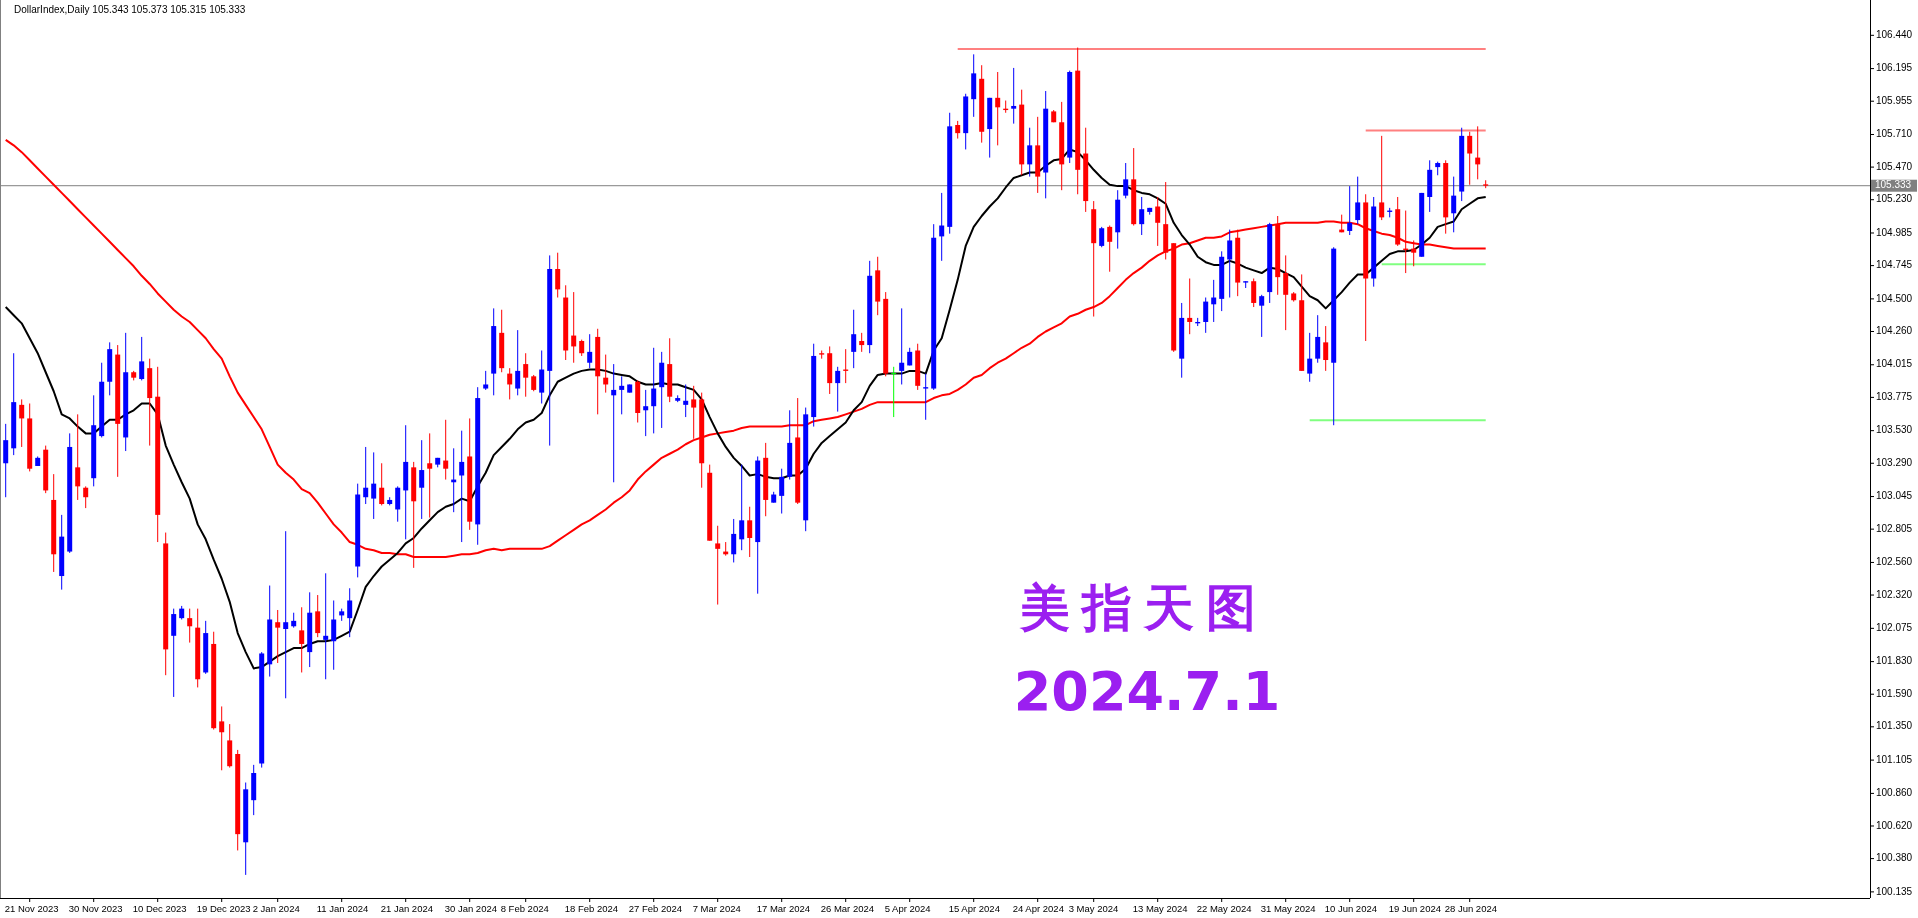 The height and width of the screenshot is (918, 1918). Describe the element at coordinates (1894, 825) in the screenshot. I see `y-tick-label: 100.620` at that location.